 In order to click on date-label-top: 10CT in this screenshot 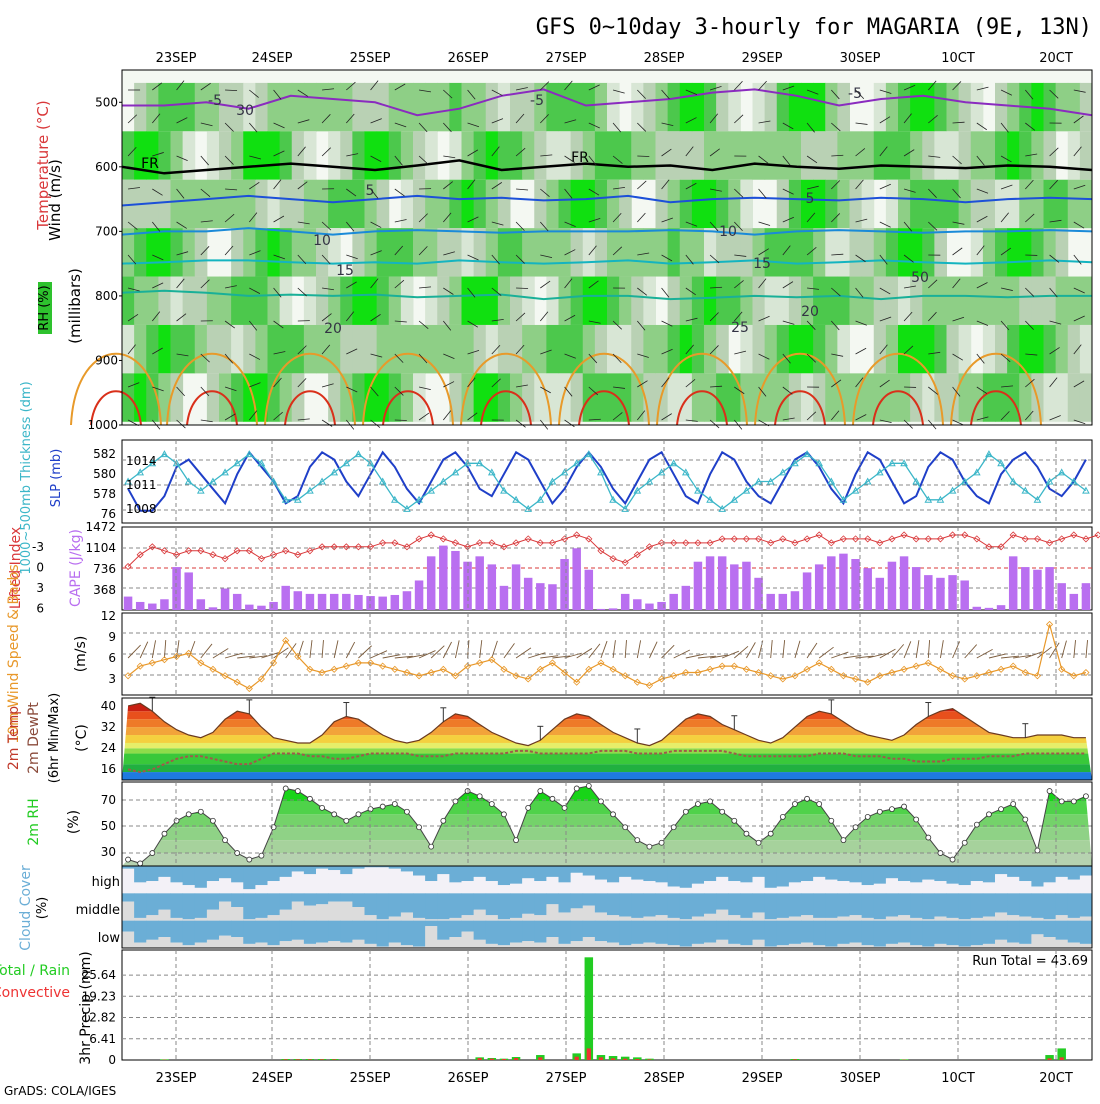, I will do `click(958, 58)`.